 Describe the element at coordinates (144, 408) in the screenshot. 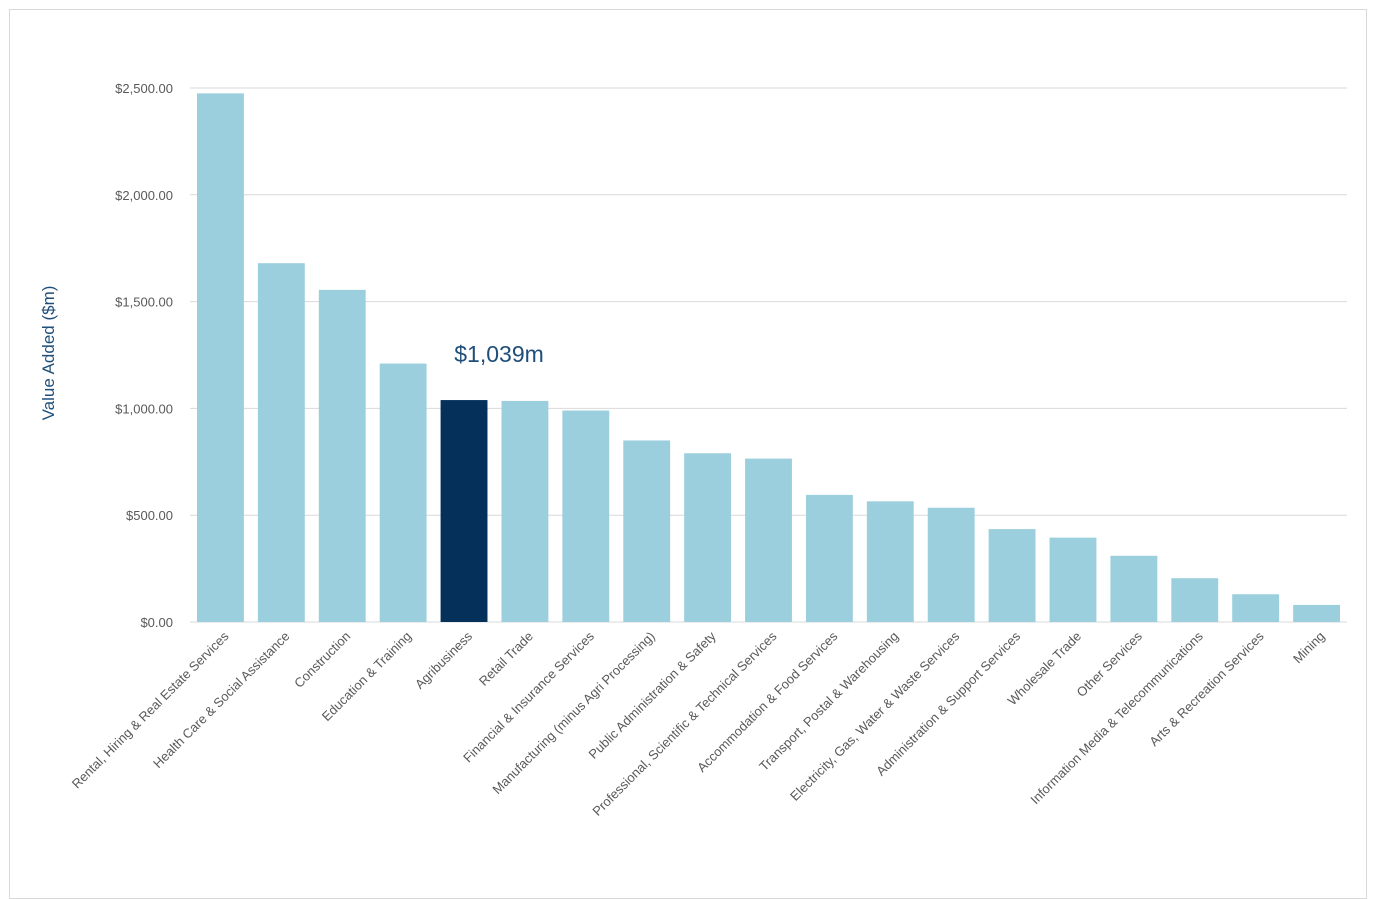

I see `y-tick-label: $1,000.00` at that location.